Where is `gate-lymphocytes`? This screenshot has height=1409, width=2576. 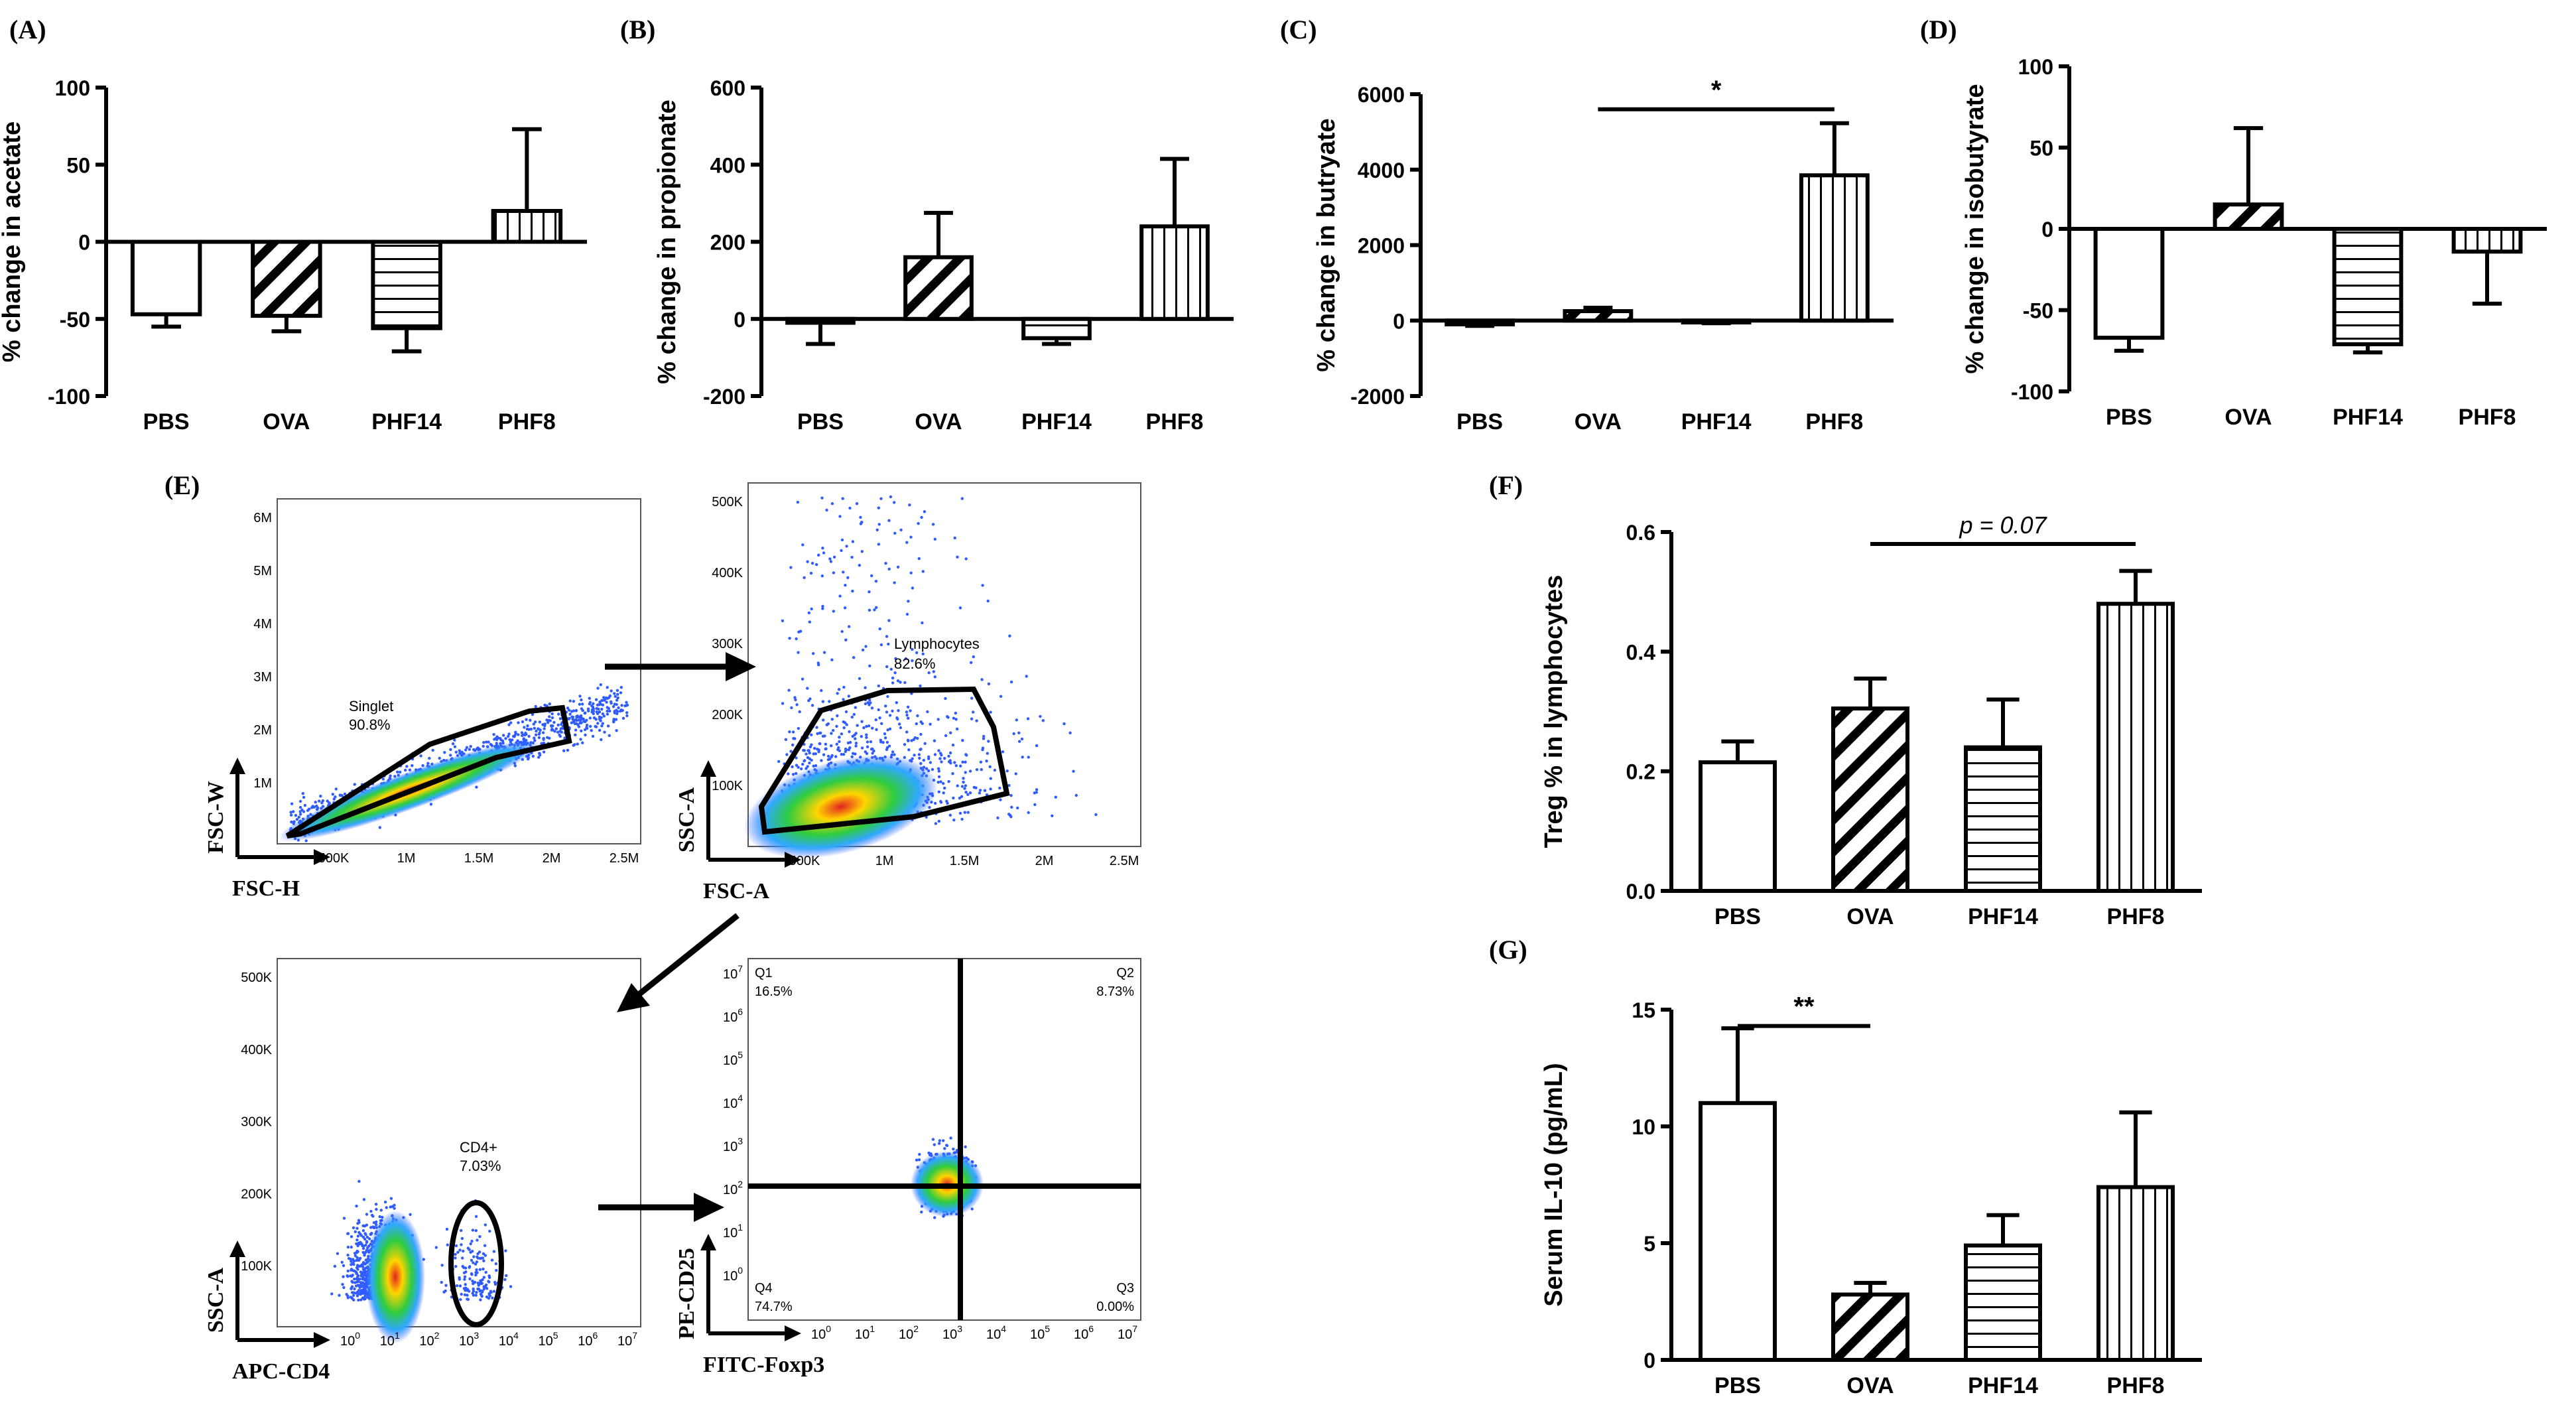 gate-lymphocytes is located at coordinates (884, 760).